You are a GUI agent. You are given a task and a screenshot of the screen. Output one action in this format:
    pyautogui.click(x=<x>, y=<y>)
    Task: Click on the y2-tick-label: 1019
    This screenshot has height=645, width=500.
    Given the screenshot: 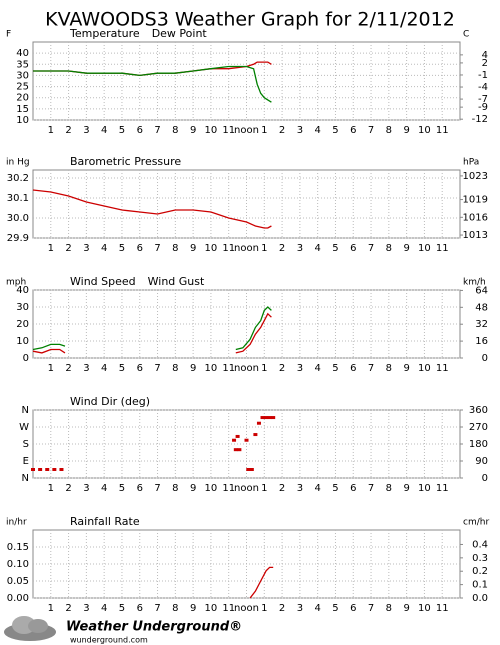 What is the action you would take?
    pyautogui.click(x=475, y=200)
    